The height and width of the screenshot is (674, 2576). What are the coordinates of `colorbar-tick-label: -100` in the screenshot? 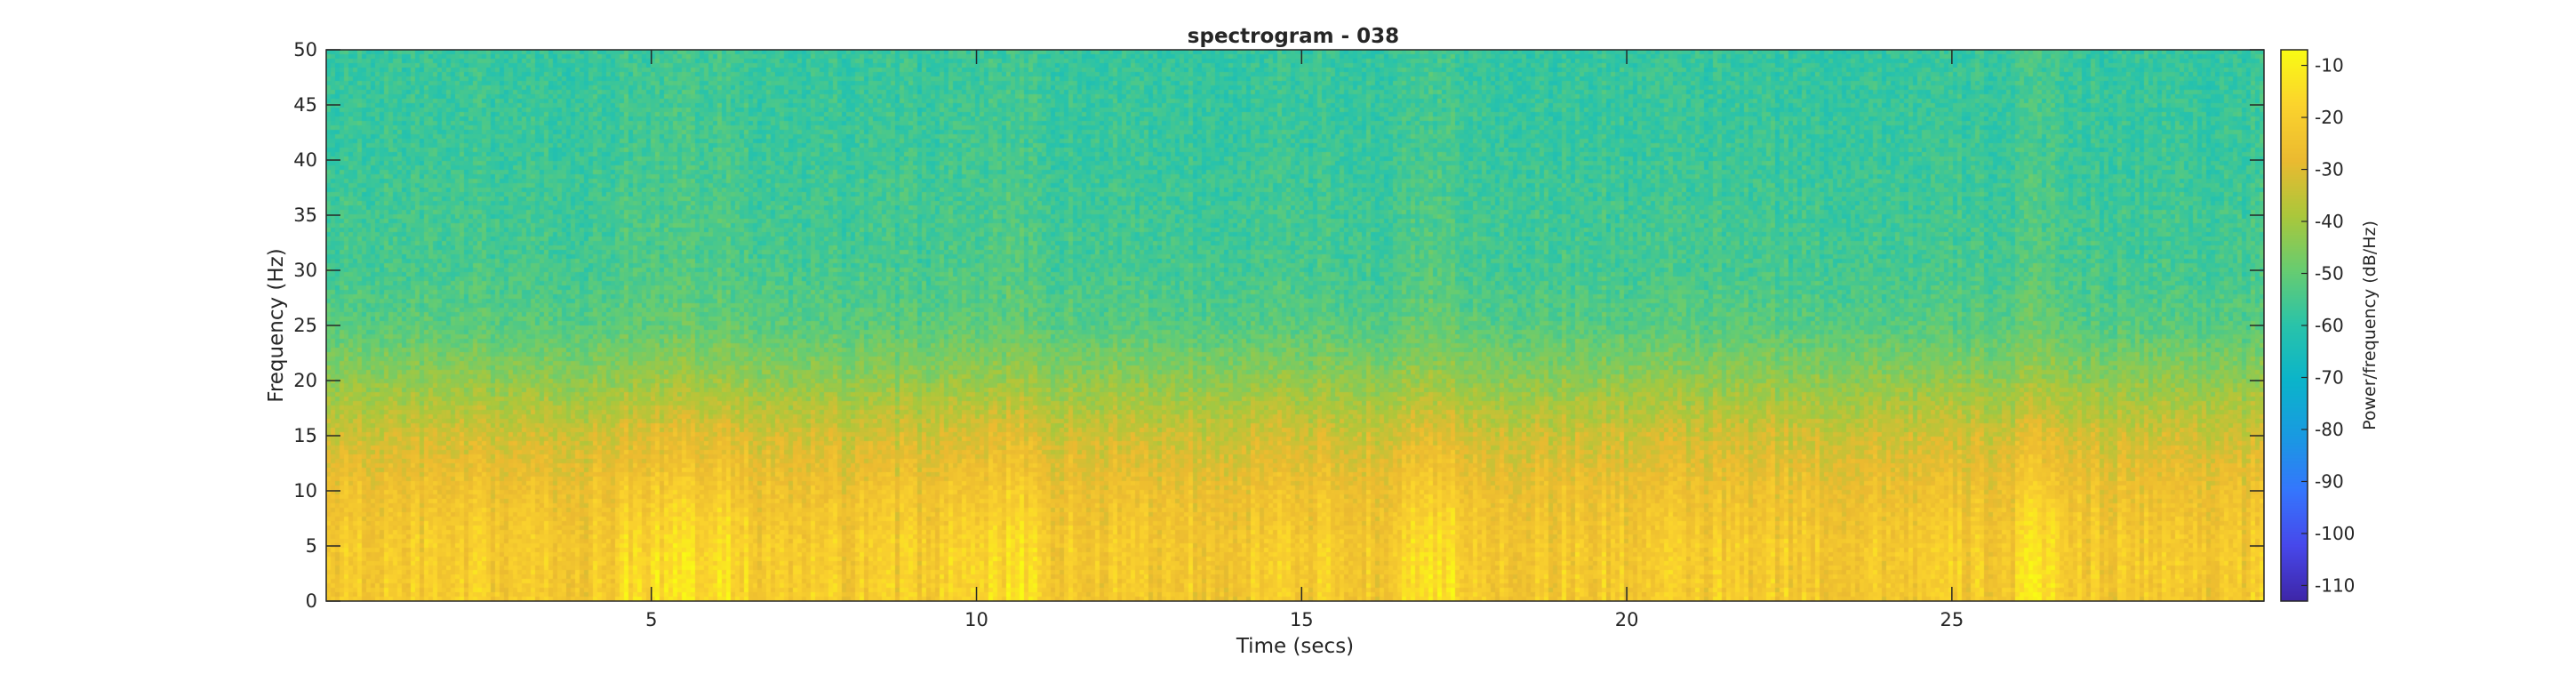 It's located at (2335, 533).